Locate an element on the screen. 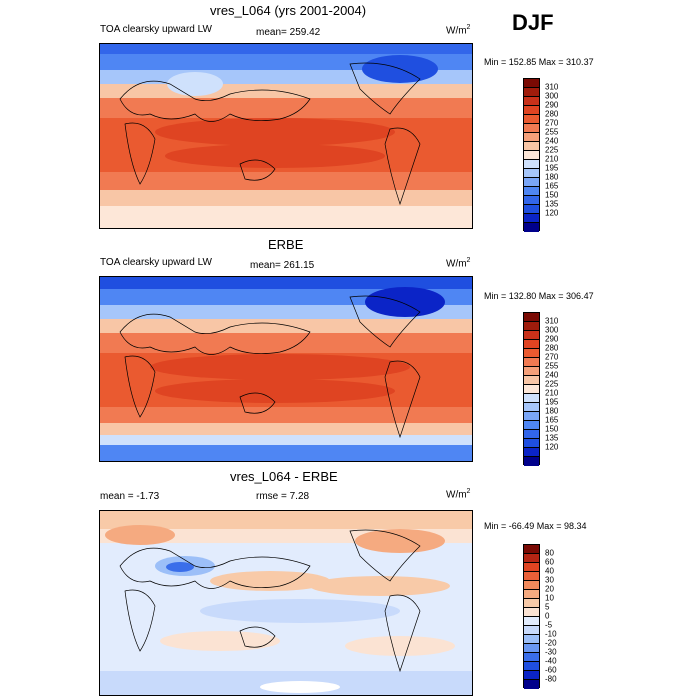 This screenshot has height=700, width=700. colorbar-tick-label: 225 is located at coordinates (552, 150).